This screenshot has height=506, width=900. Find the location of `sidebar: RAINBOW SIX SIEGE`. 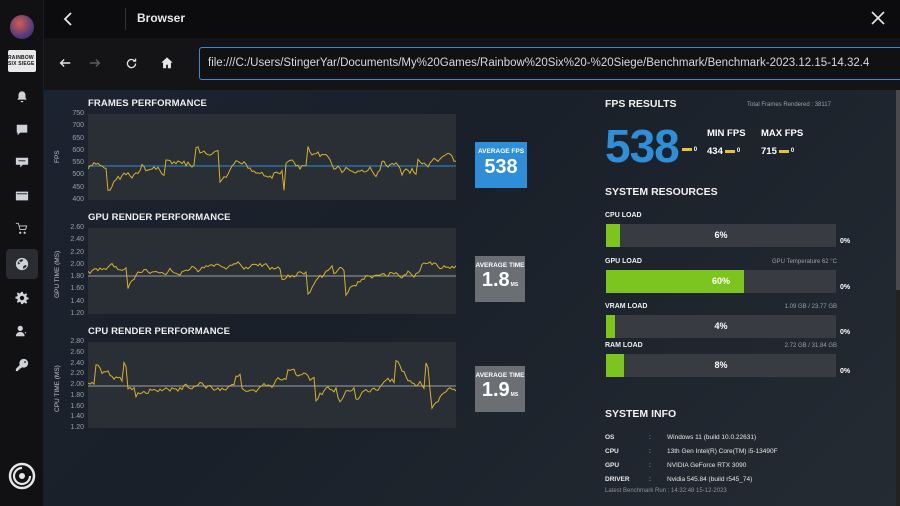

sidebar: RAINBOW SIX SIEGE is located at coordinates (22, 253).